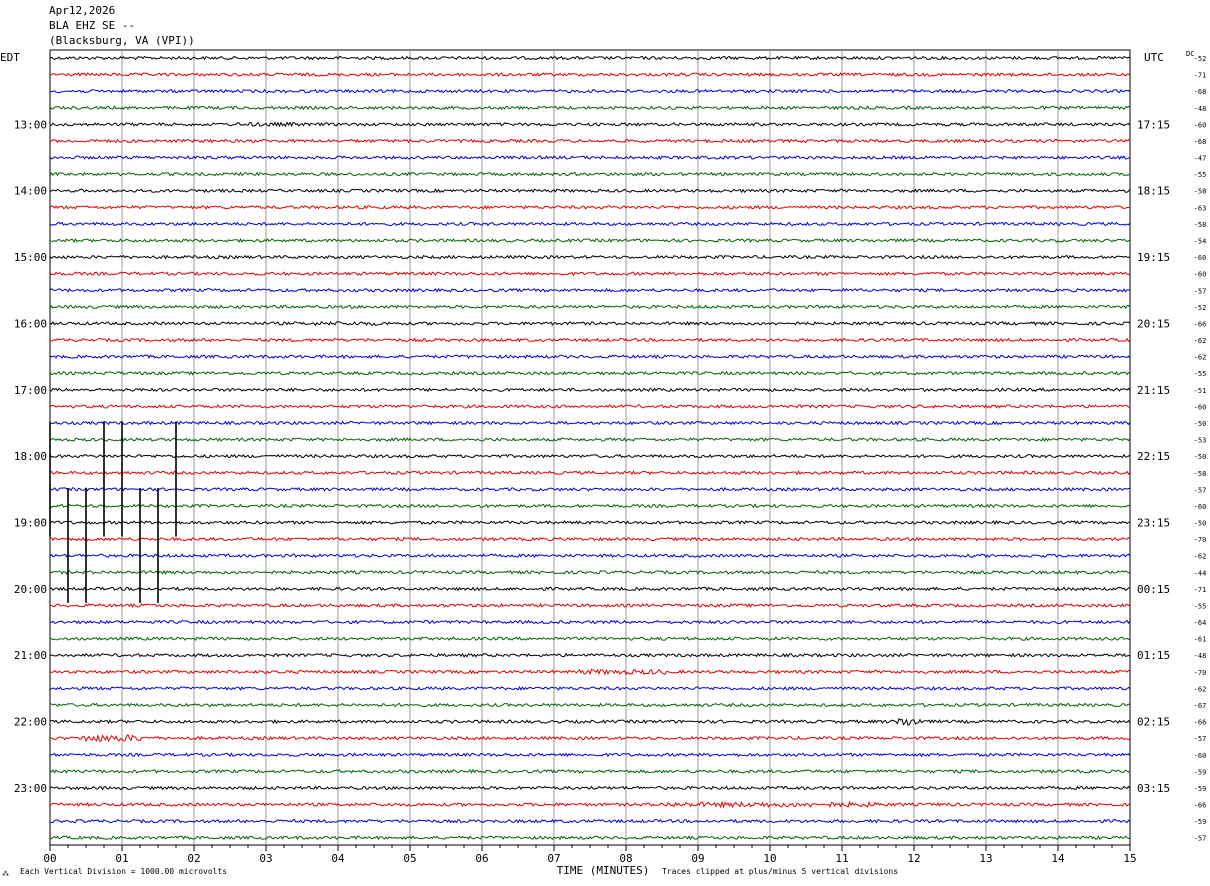 The width and height of the screenshot is (1210, 886). I want to click on header-station: BLA EHZ SE --, so click(92, 25).